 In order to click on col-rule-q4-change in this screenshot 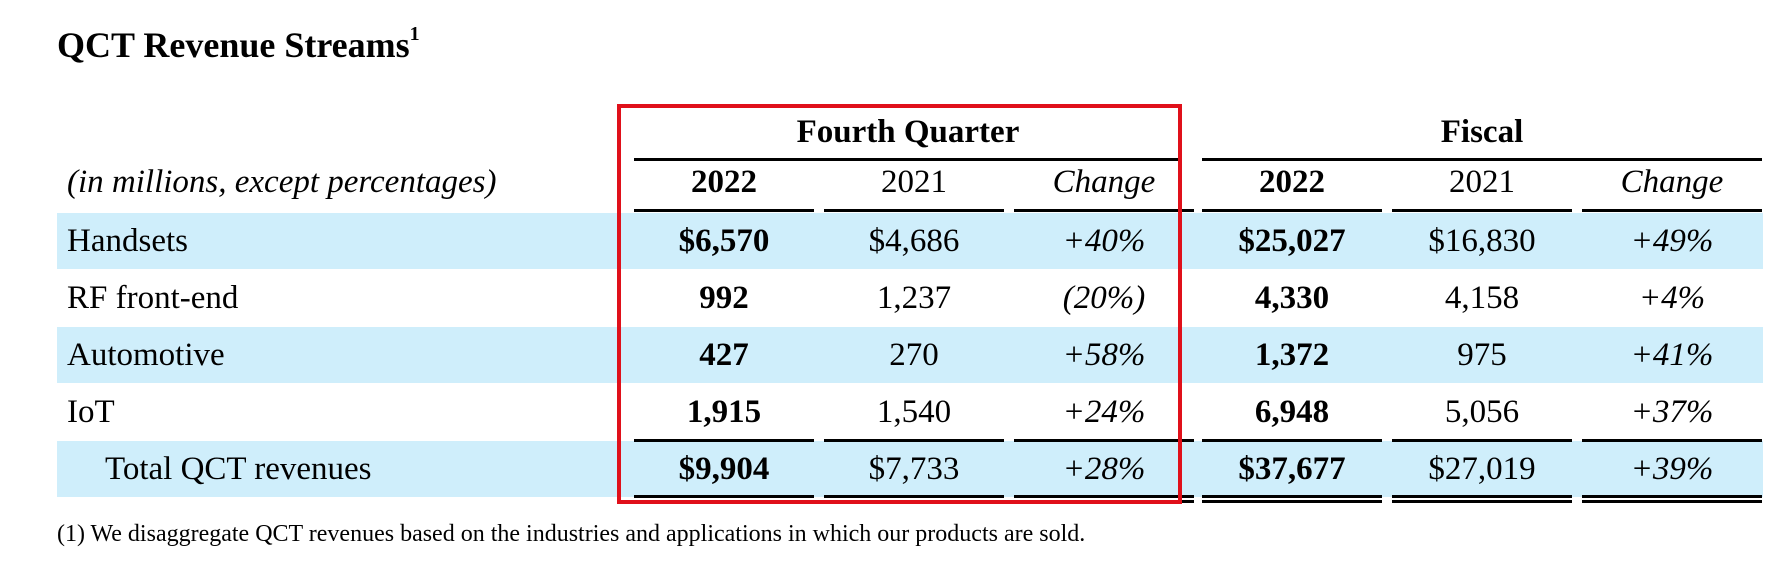, I will do `click(1104, 210)`.